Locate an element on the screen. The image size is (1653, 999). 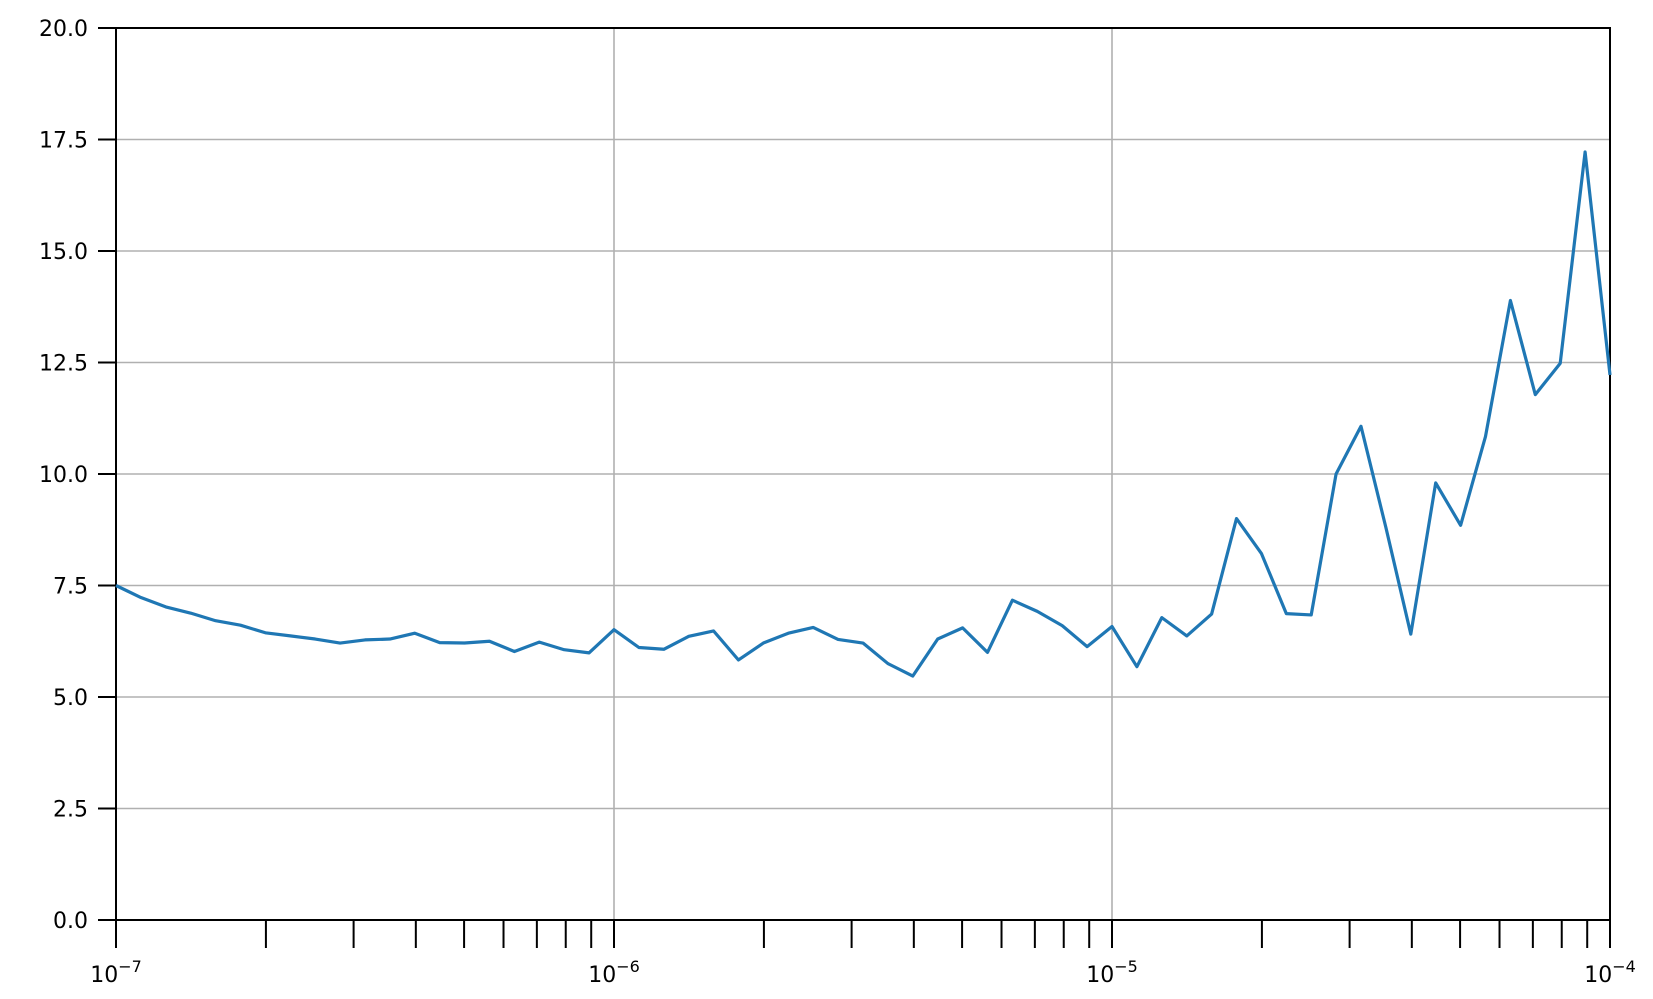
x-tick-label: 10⁻⁴ is located at coordinates (1610, 972).